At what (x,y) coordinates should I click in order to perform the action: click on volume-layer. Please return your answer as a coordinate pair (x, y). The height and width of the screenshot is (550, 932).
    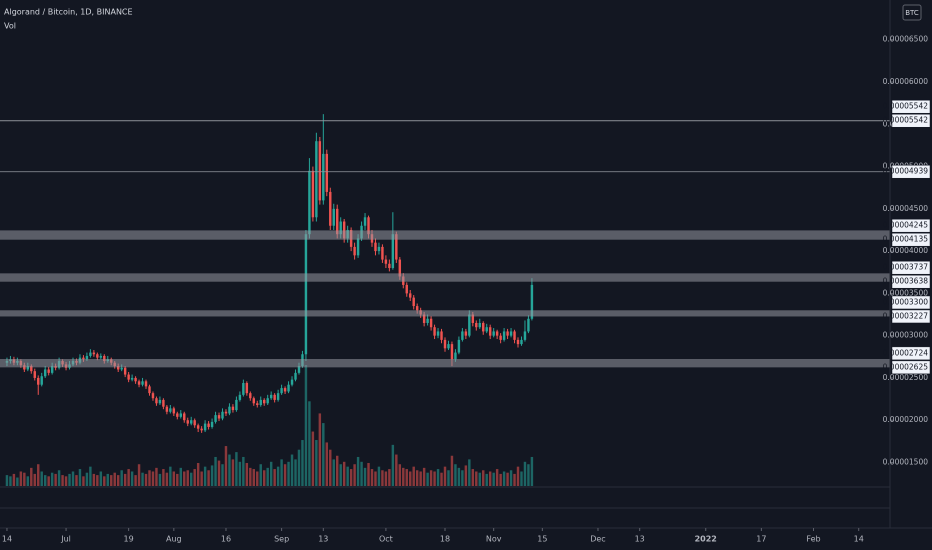
    Looking at the image, I should click on (269, 425).